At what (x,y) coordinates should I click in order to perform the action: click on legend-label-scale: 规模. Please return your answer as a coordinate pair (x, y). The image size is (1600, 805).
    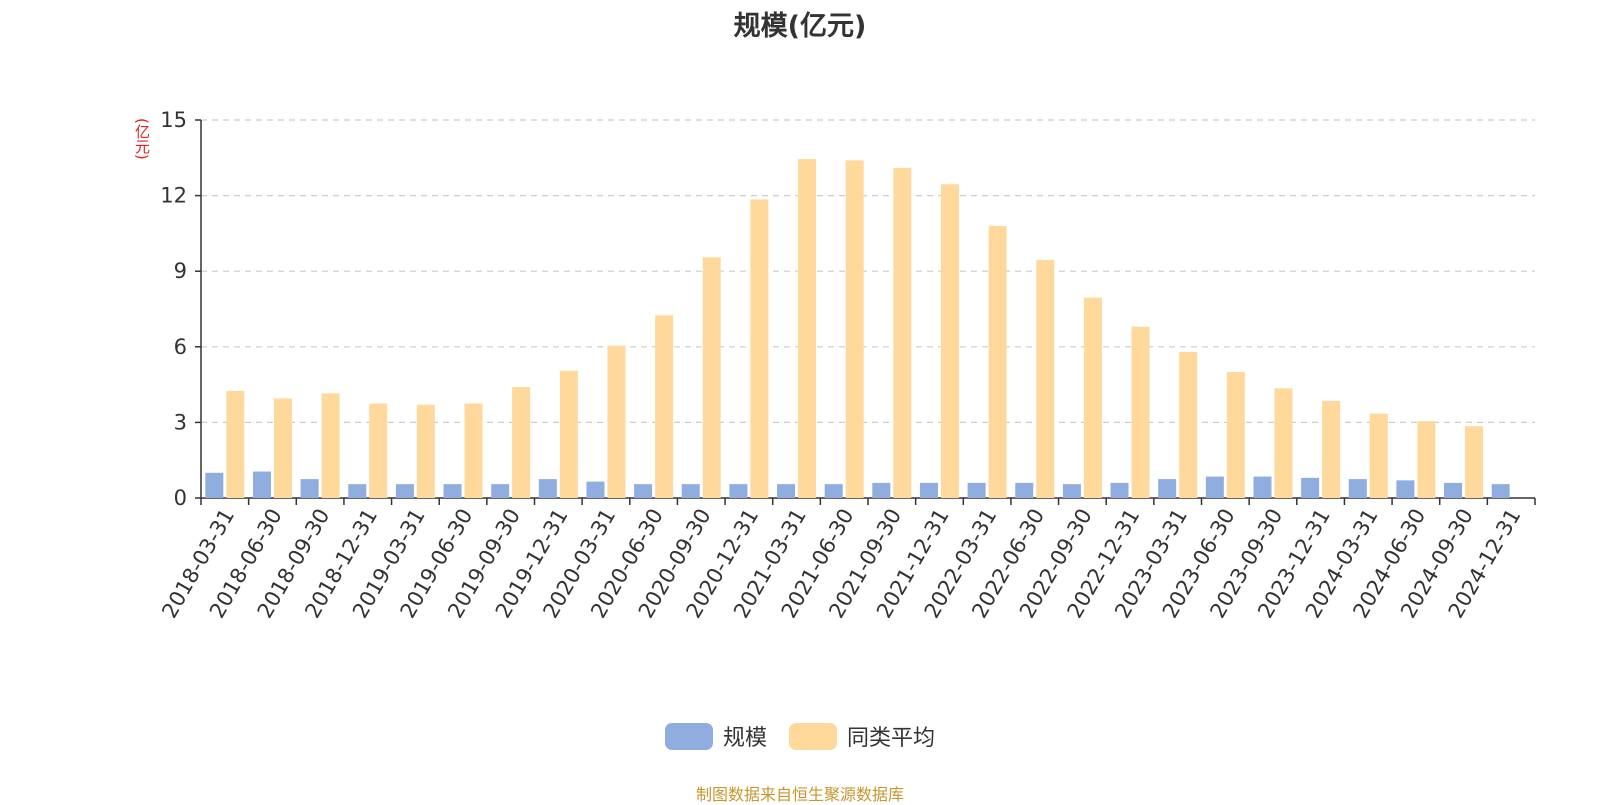
    Looking at the image, I should click on (744, 738).